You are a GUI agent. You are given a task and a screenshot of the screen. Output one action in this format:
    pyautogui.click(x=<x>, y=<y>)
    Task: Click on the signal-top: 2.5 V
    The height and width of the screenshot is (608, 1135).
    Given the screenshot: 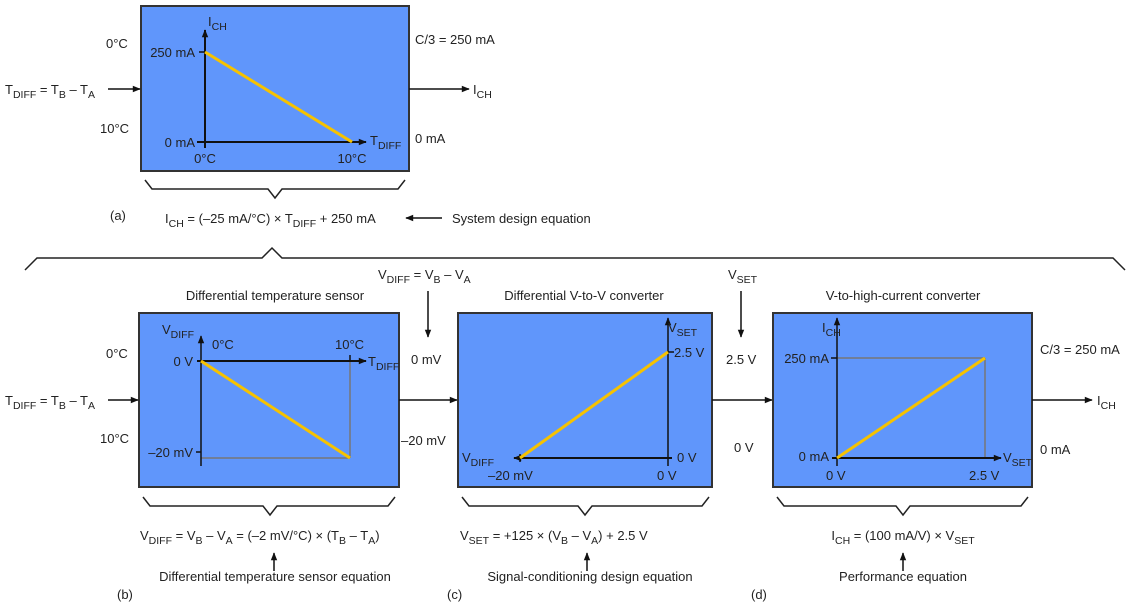 What is the action you would take?
    pyautogui.click(x=741, y=359)
    